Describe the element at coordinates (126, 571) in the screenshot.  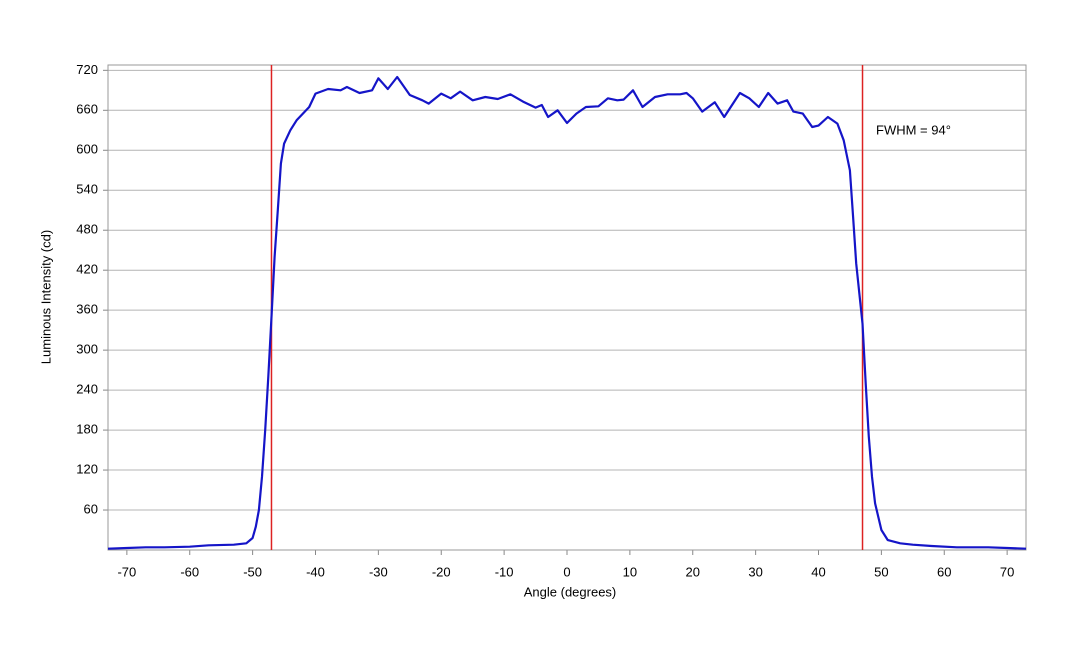
I see `x-tick-label: -70` at that location.